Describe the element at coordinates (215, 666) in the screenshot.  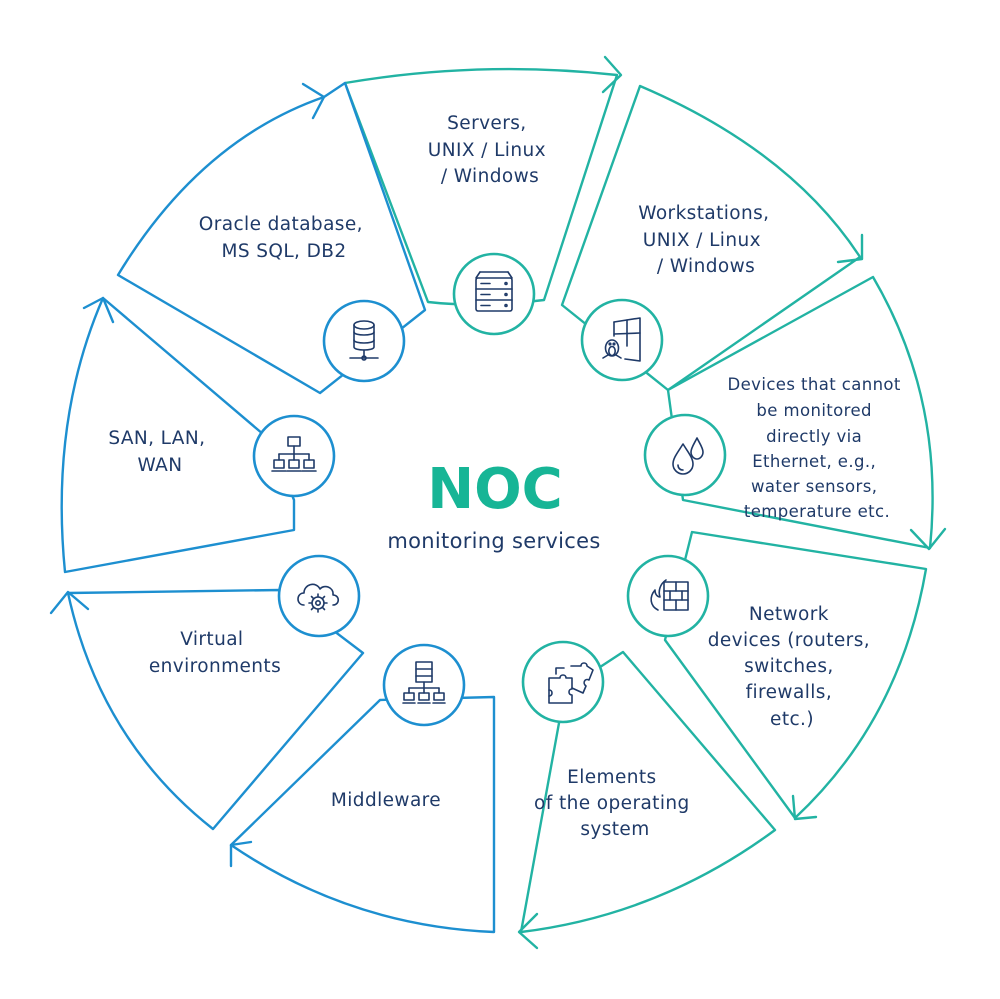
I see `virtual-line-2: environments` at that location.